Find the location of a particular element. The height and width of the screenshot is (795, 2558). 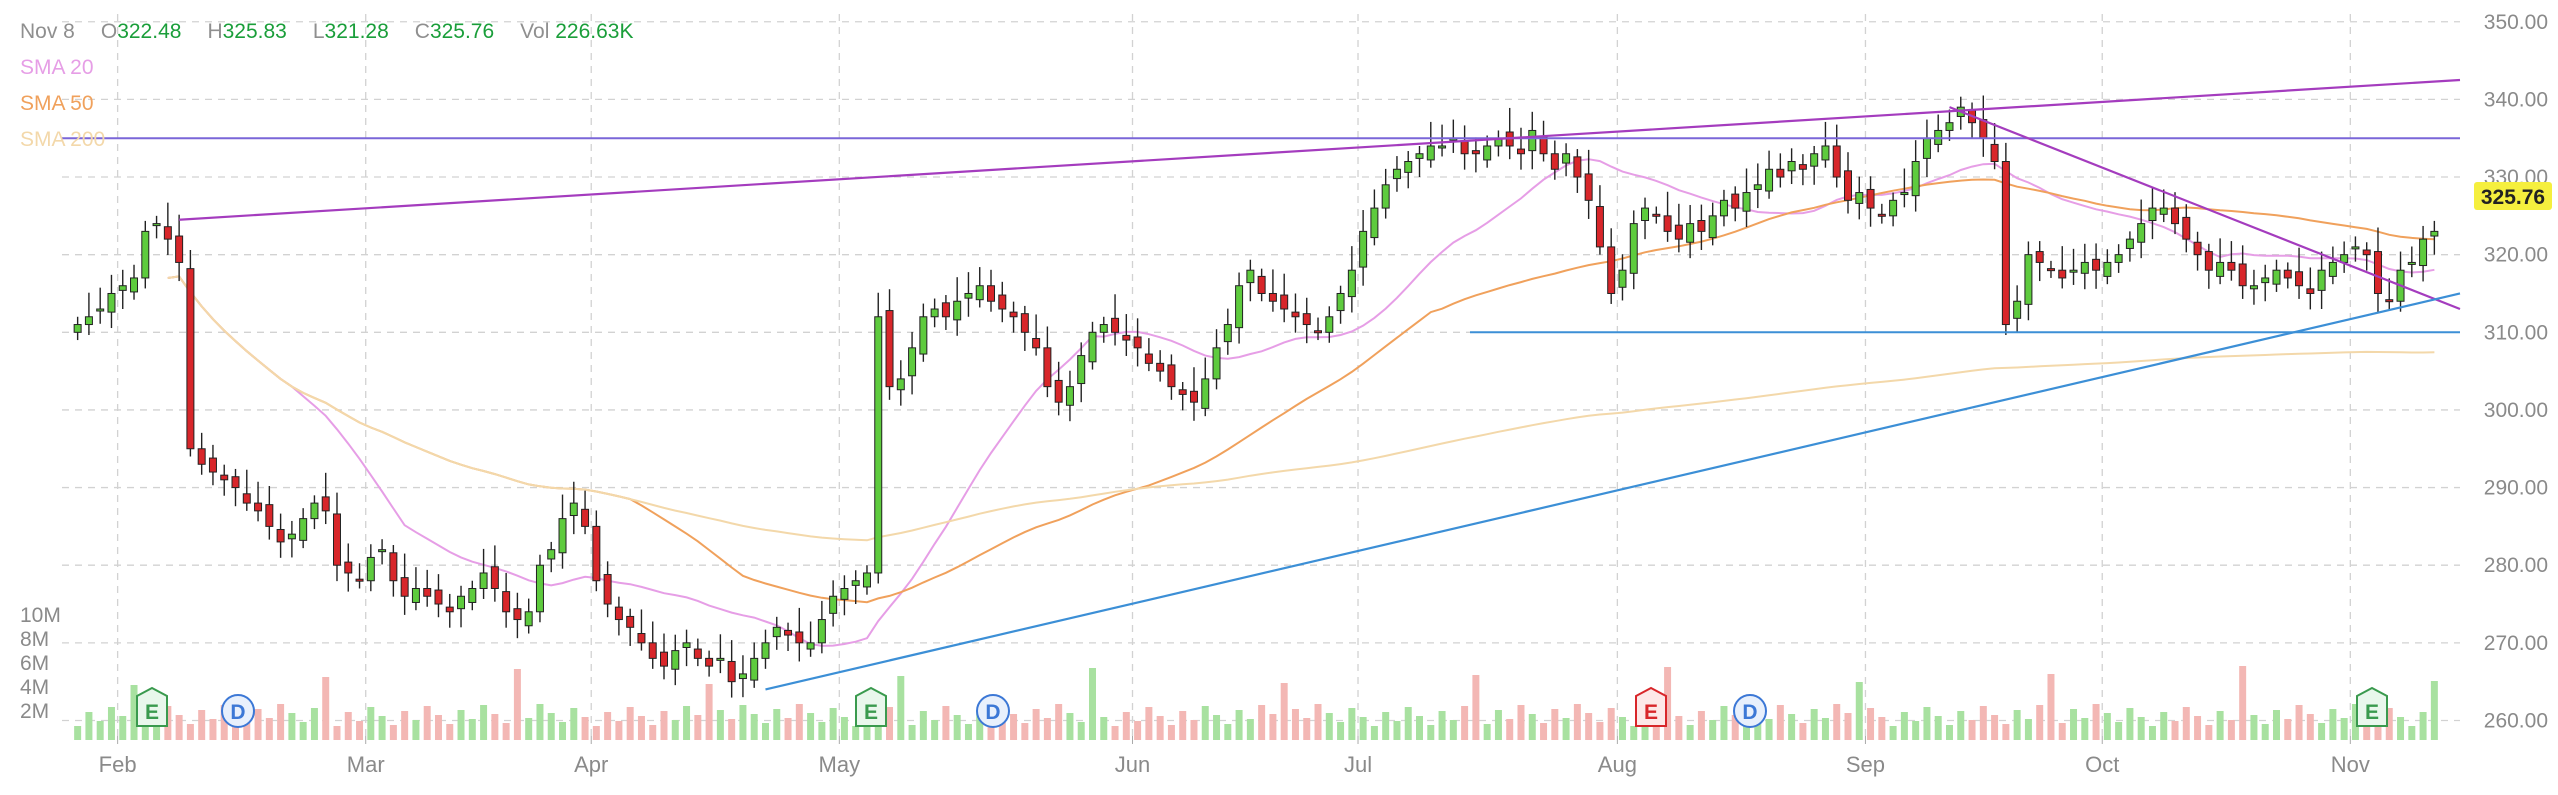

legend-sma200: SMA 200 is located at coordinates (63, 139).